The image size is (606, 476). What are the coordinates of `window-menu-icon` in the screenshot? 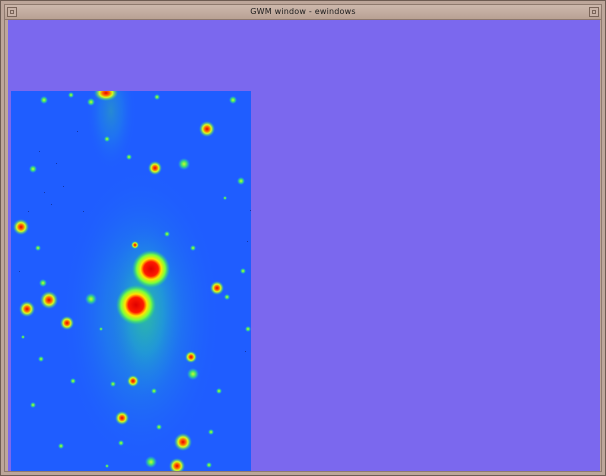 It's located at (12, 12).